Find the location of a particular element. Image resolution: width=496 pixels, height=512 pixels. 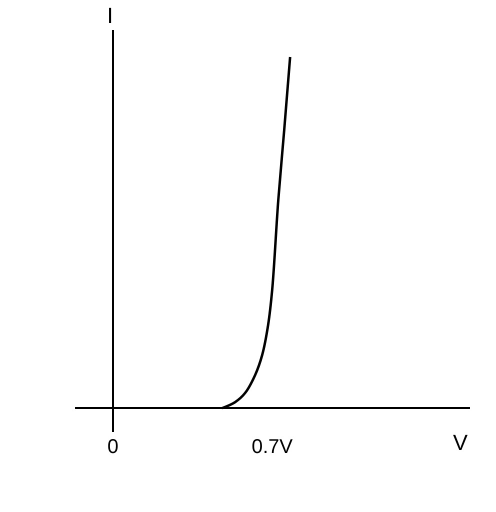

x-tick-label: 0 is located at coordinates (113, 447).